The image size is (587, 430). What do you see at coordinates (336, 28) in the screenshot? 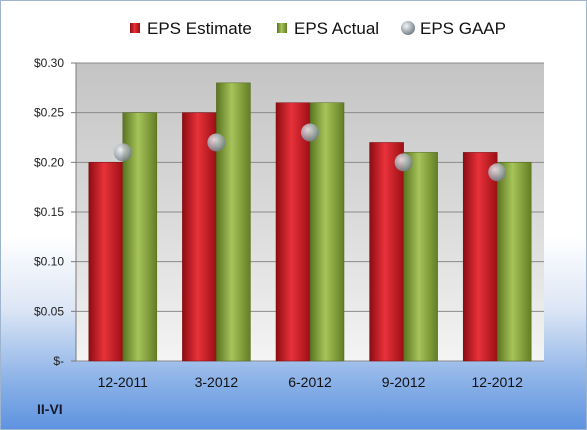
I see `legend-label: EPS Actual` at bounding box center [336, 28].